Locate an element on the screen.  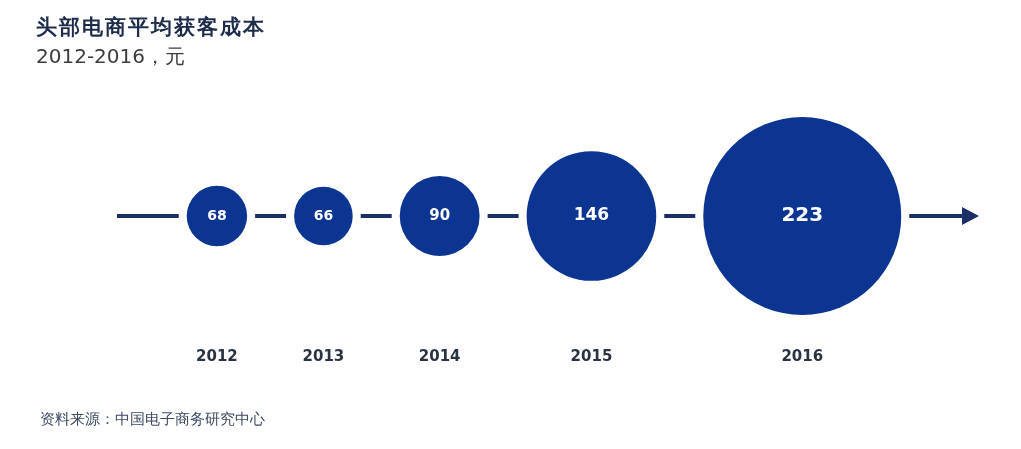
text: 2012-2016，元 is located at coordinates (111, 56).